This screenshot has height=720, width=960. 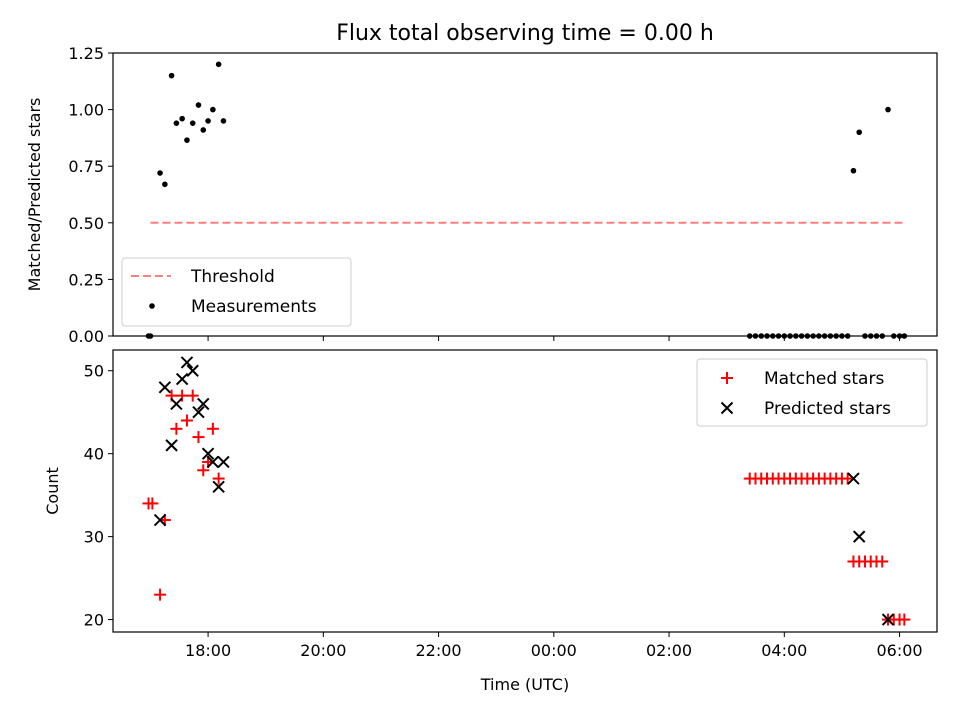 I want to click on legend-top: Threshold Measurements, so click(x=236, y=292).